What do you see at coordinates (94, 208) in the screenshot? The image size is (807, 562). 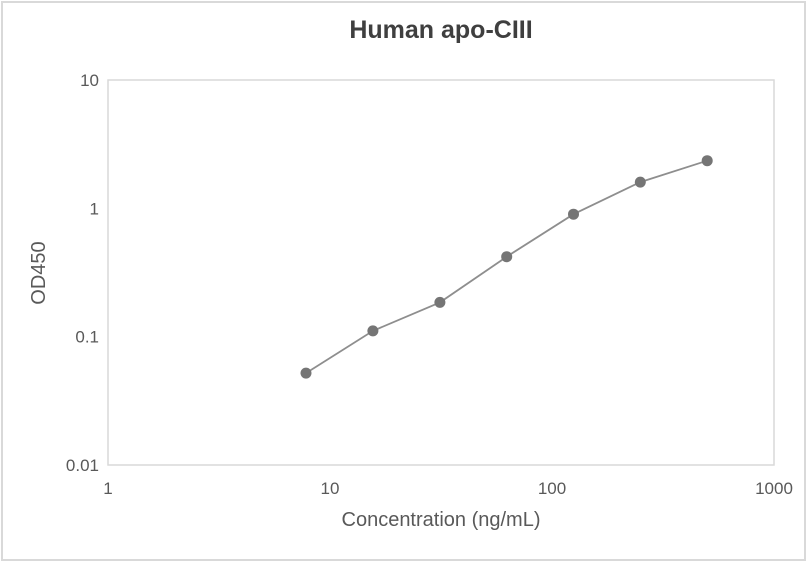 I see `y-tick-label: 1` at bounding box center [94, 208].